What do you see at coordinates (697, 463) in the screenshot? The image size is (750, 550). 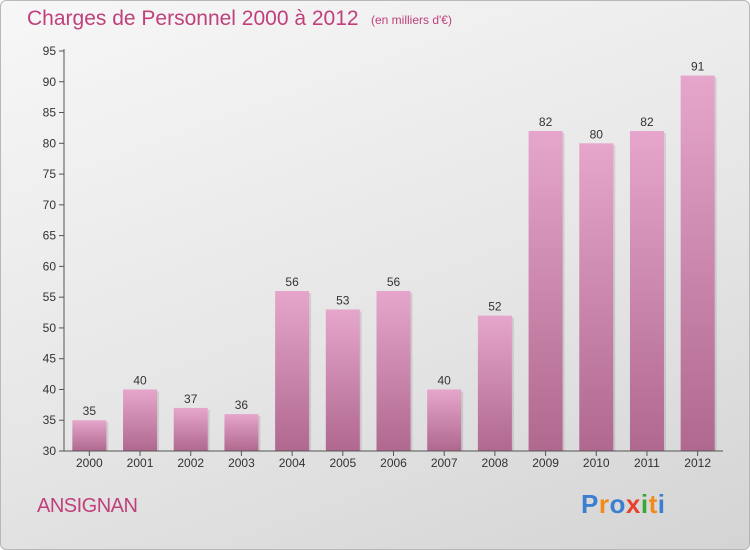 I see `x-tick-label: 2012` at bounding box center [697, 463].